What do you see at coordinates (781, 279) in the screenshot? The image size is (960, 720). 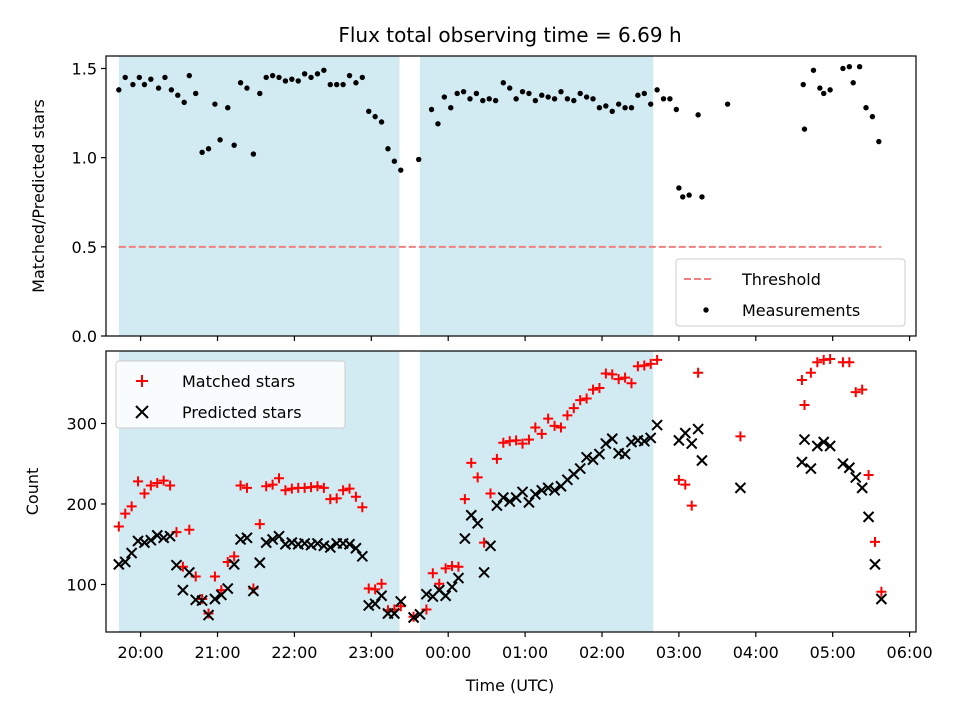 I see `legend-label: Threshold` at bounding box center [781, 279].